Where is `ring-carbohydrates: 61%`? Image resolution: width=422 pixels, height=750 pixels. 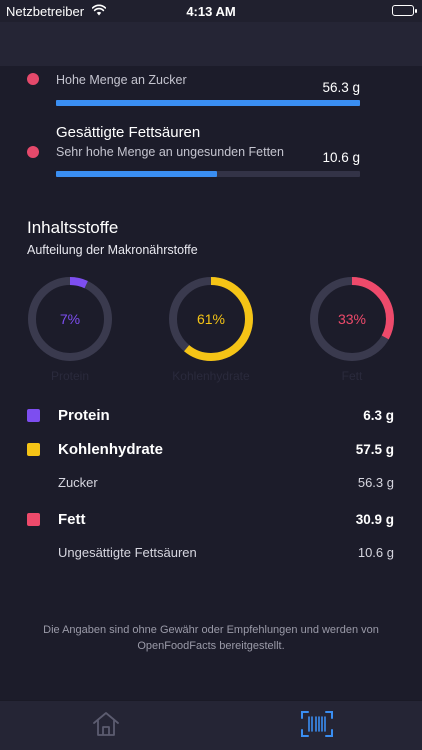
ring-carbohydrates: 61% is located at coordinates (211, 319).